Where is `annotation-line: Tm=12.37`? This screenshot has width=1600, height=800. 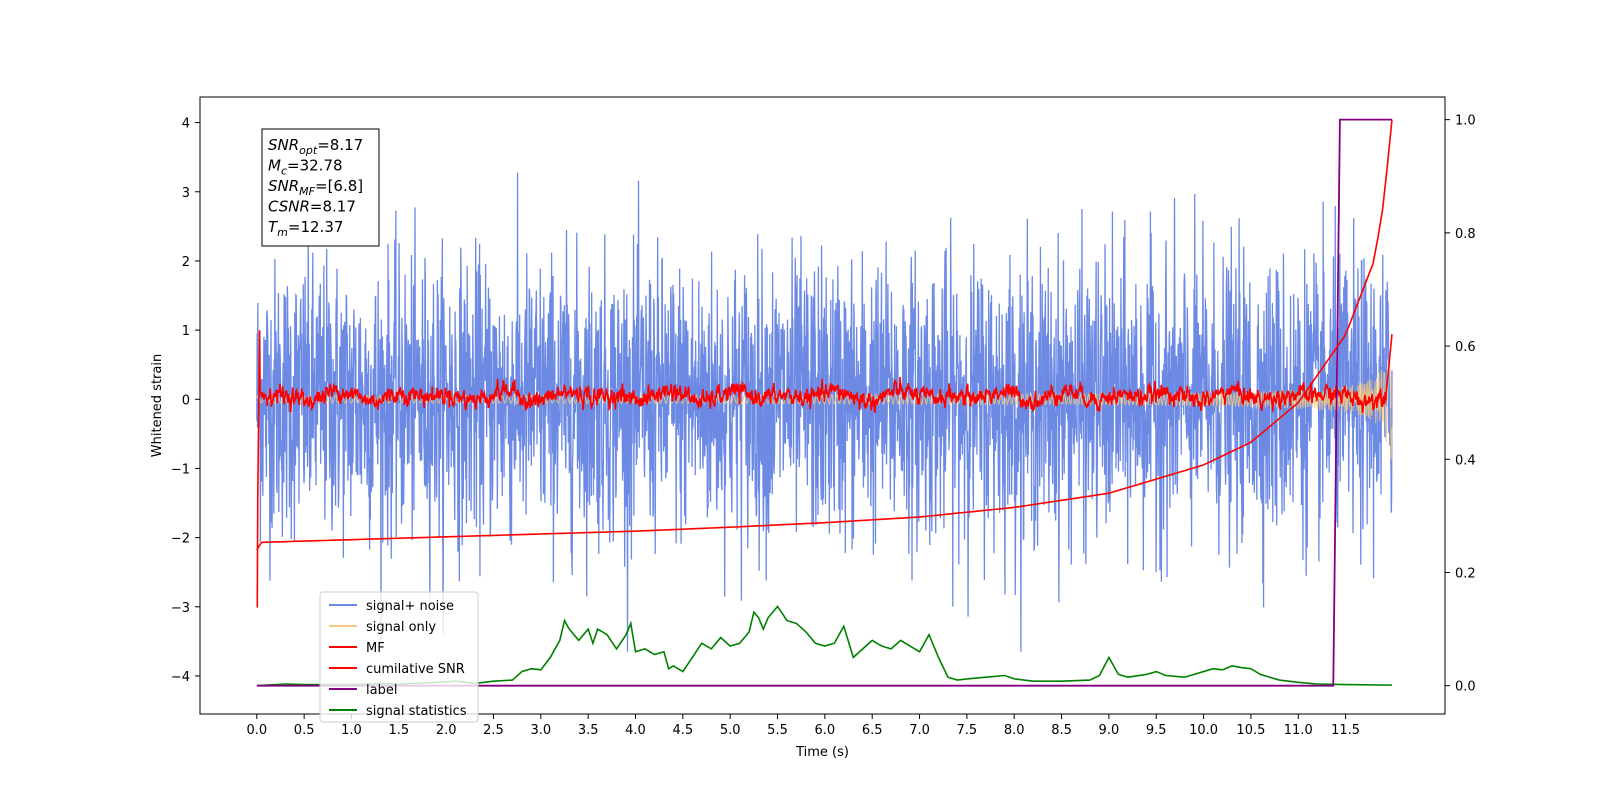
annotation-line: Tm=12.37 is located at coordinates (305, 228).